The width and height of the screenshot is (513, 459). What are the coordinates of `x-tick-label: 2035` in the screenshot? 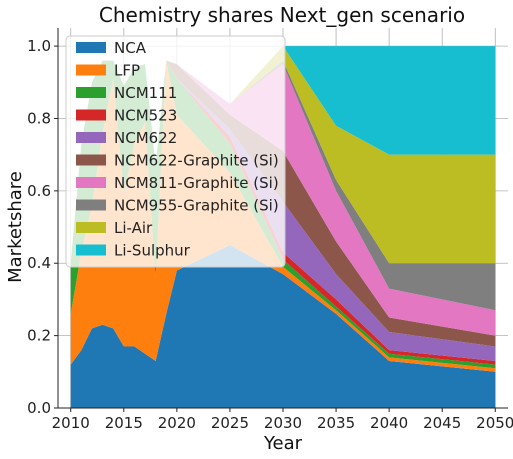 It's located at (336, 423).